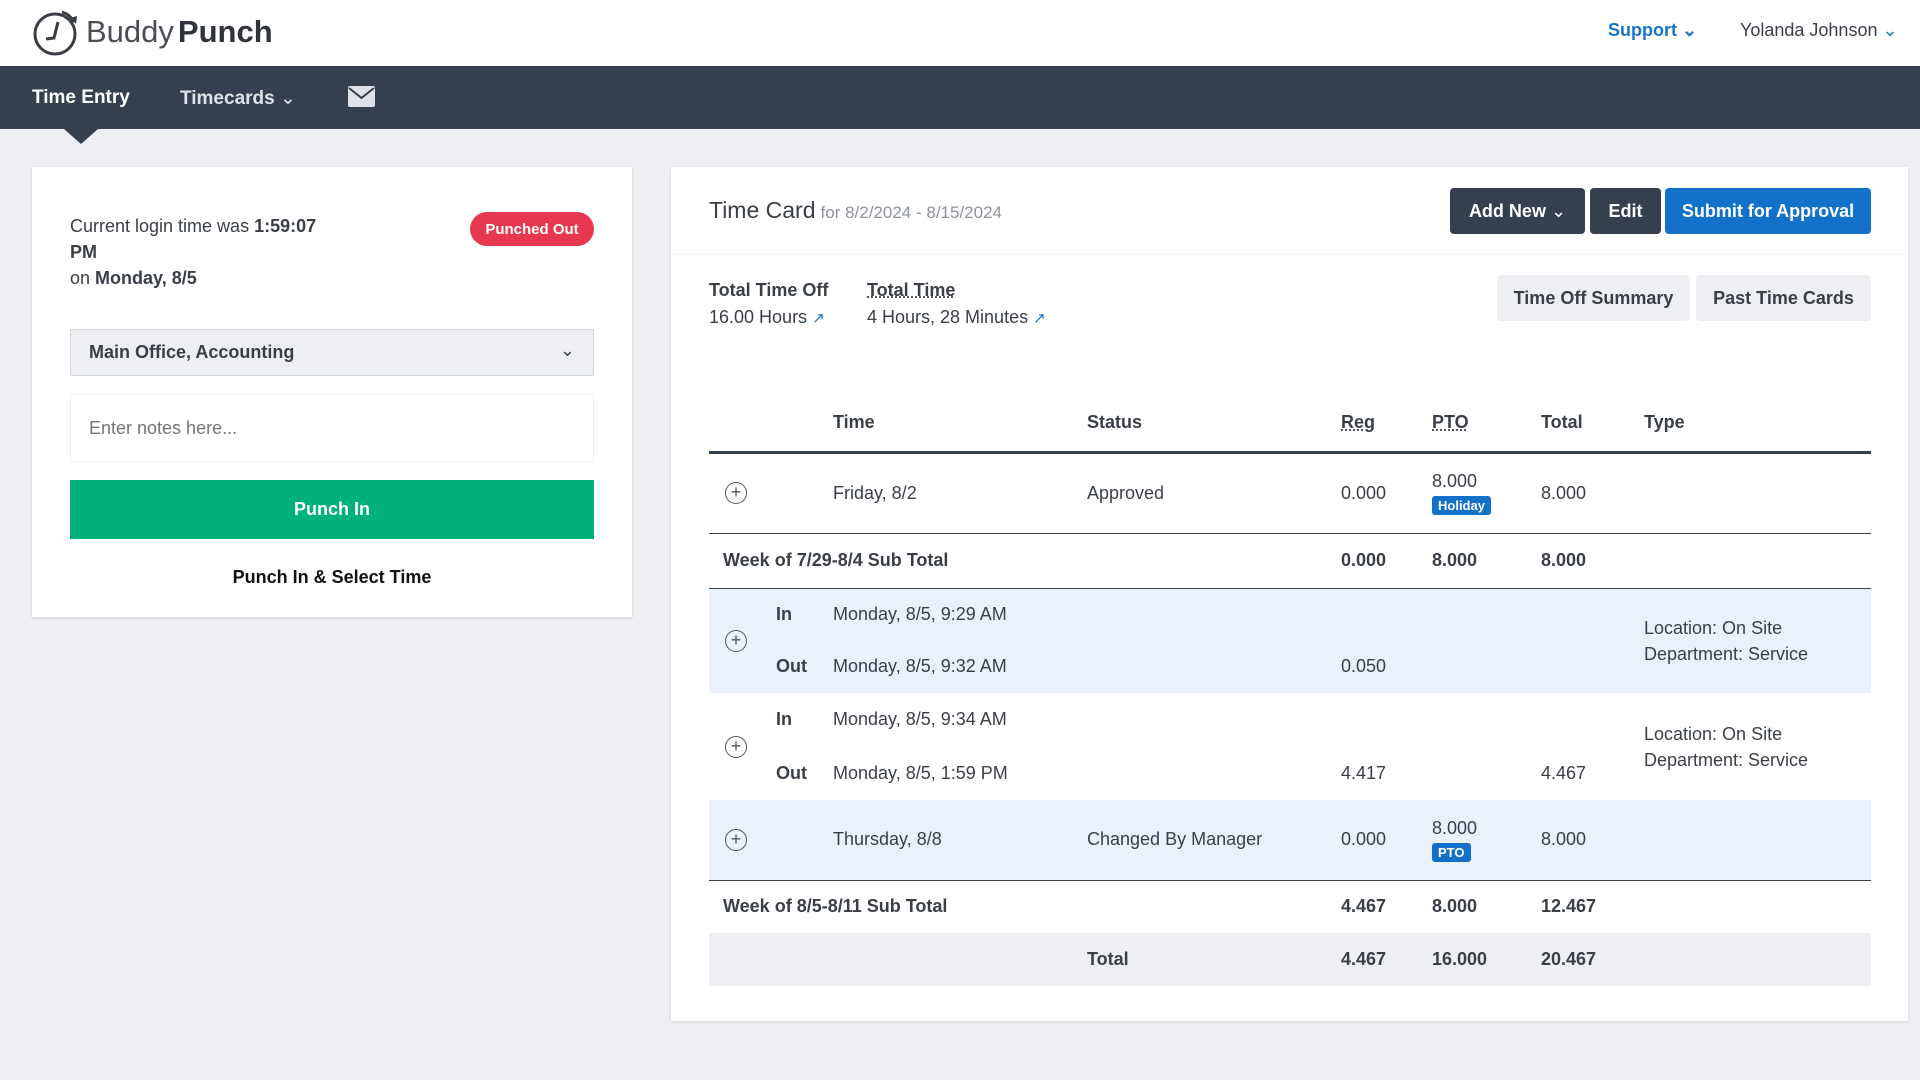 This screenshot has height=1080, width=1920. I want to click on add-new-label: Add New, so click(1507, 210).